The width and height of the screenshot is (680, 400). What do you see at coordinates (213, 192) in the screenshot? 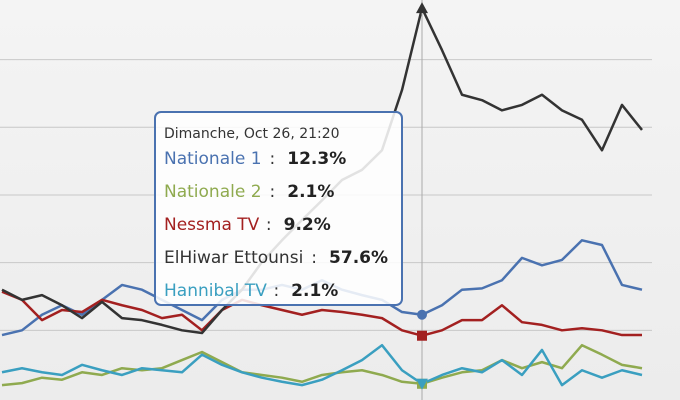
I see `tooltip-series-name: Nationale 2` at bounding box center [213, 192].